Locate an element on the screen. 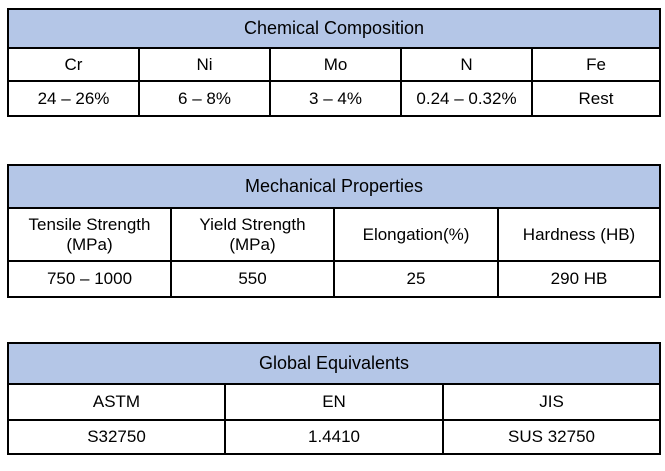  mechanical-header-yield-strength: Yield Strength (MPa) is located at coordinates (252, 234).